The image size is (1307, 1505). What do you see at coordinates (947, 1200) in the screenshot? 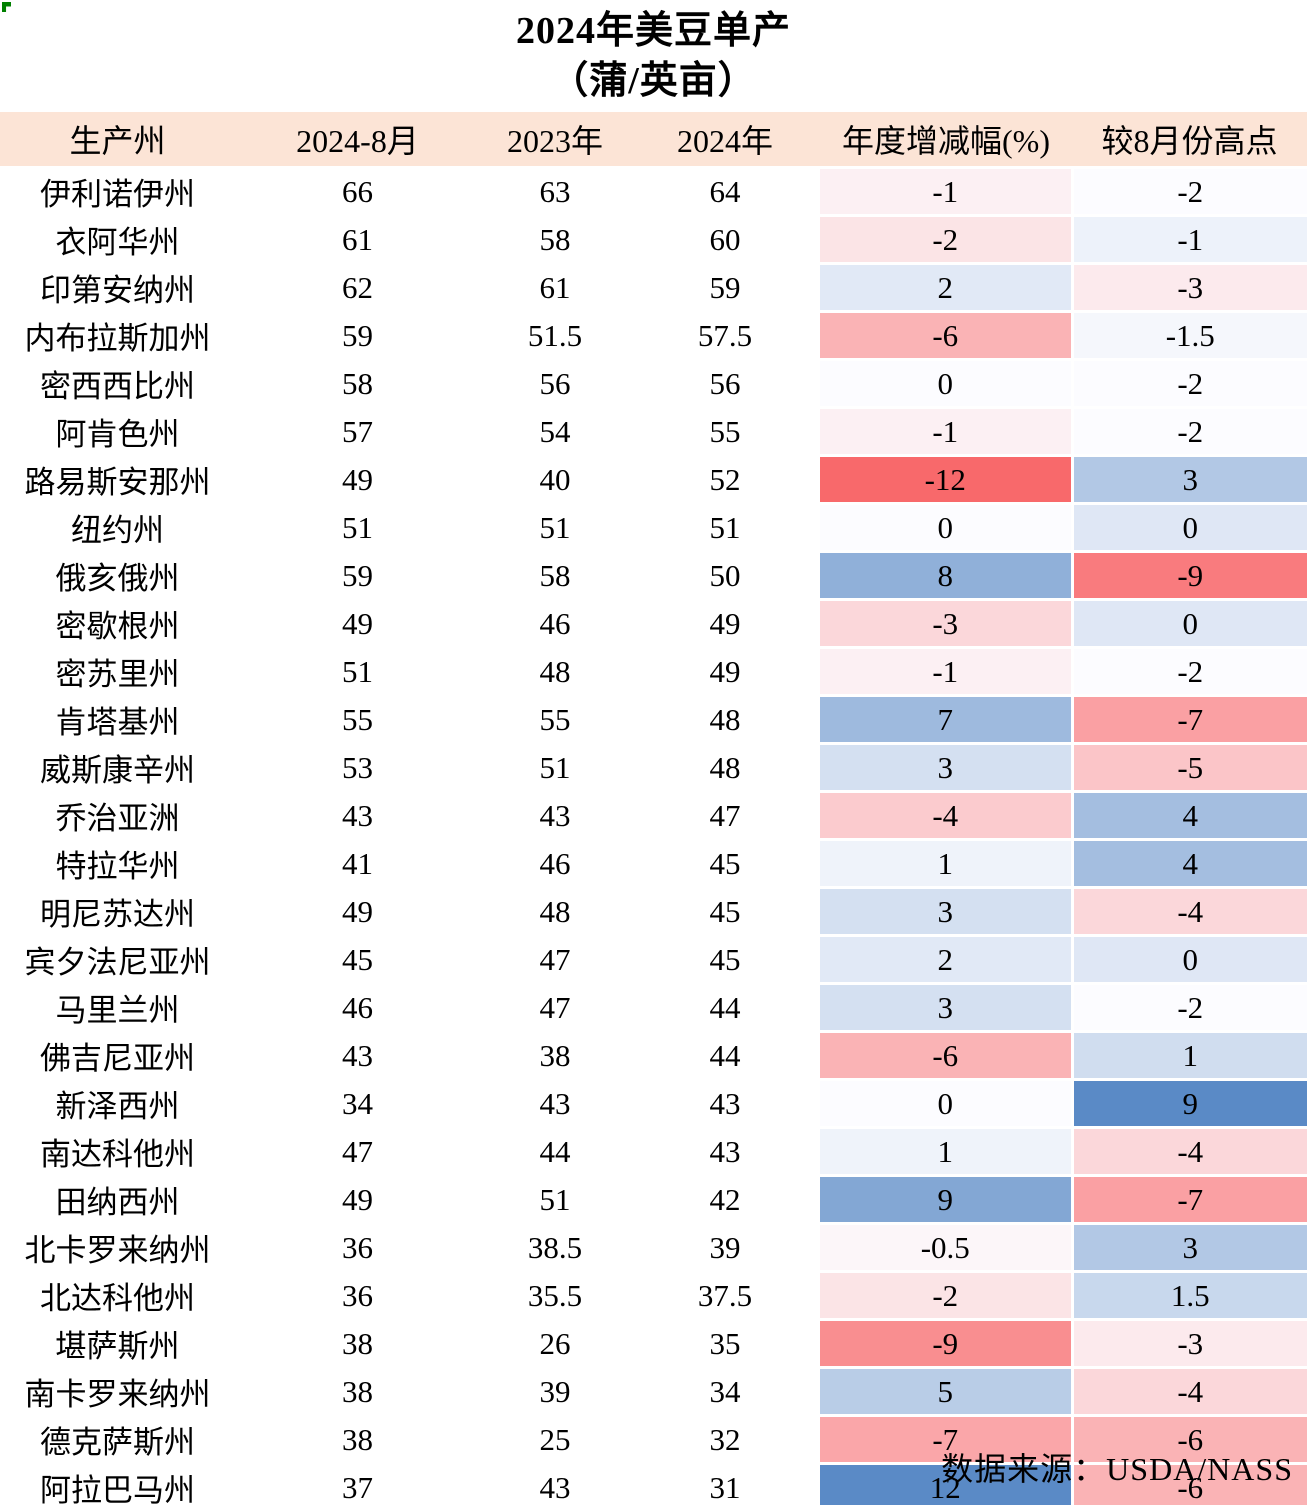
I see `yoy-change-cell: 9` at bounding box center [947, 1200].